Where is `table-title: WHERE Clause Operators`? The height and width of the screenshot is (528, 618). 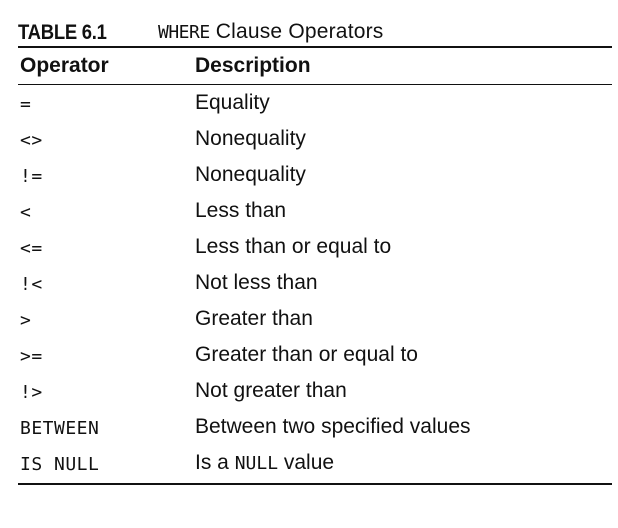
table-title: WHERE Clause Operators is located at coordinates (271, 32).